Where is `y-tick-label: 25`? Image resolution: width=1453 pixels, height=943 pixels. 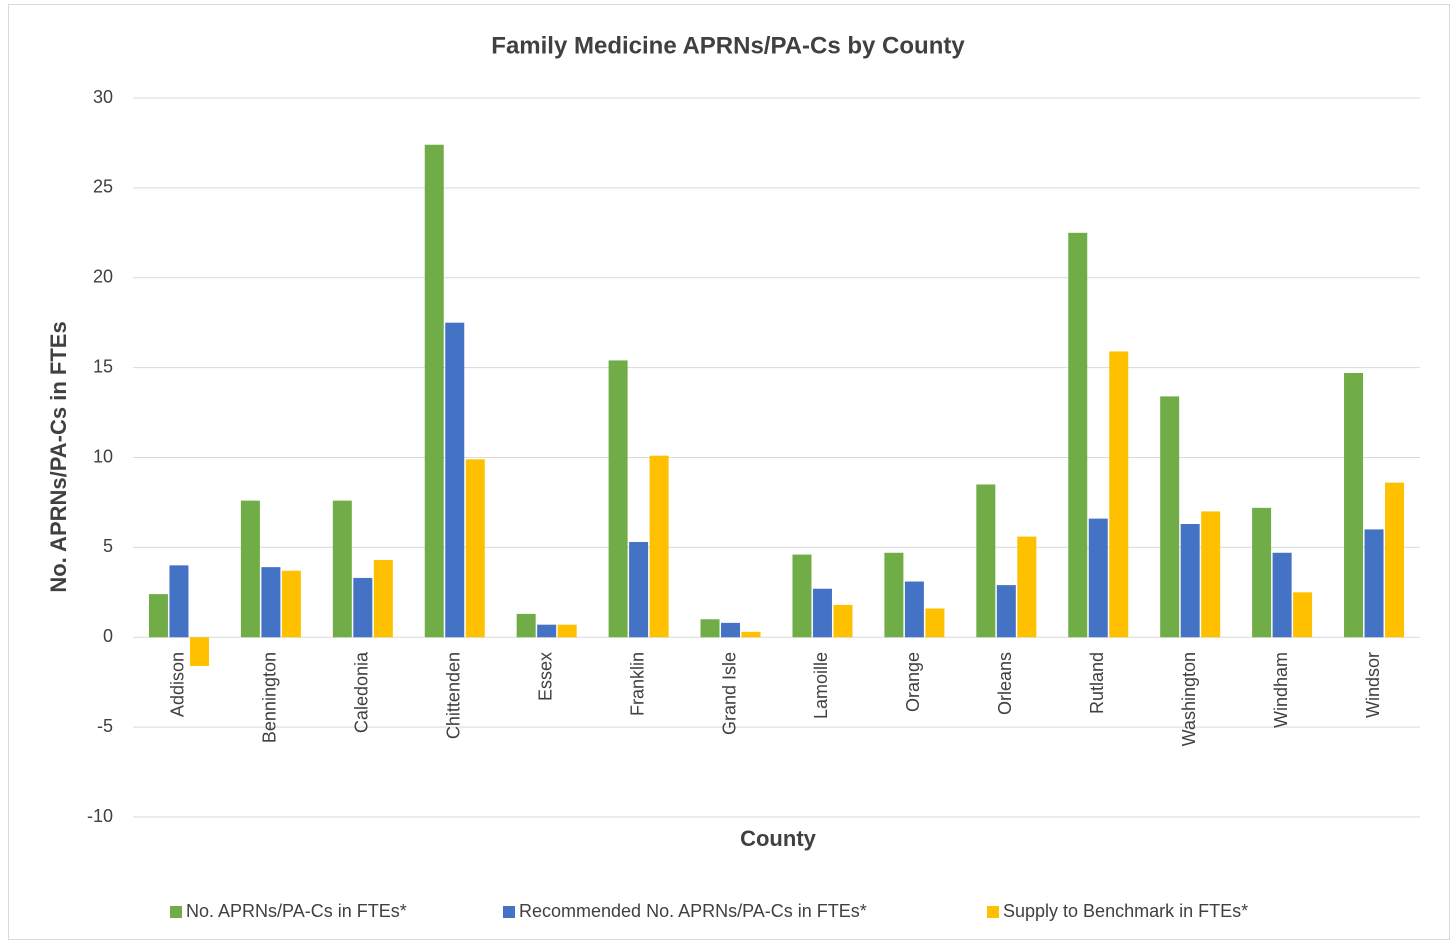
y-tick-label: 25 is located at coordinates (103, 187).